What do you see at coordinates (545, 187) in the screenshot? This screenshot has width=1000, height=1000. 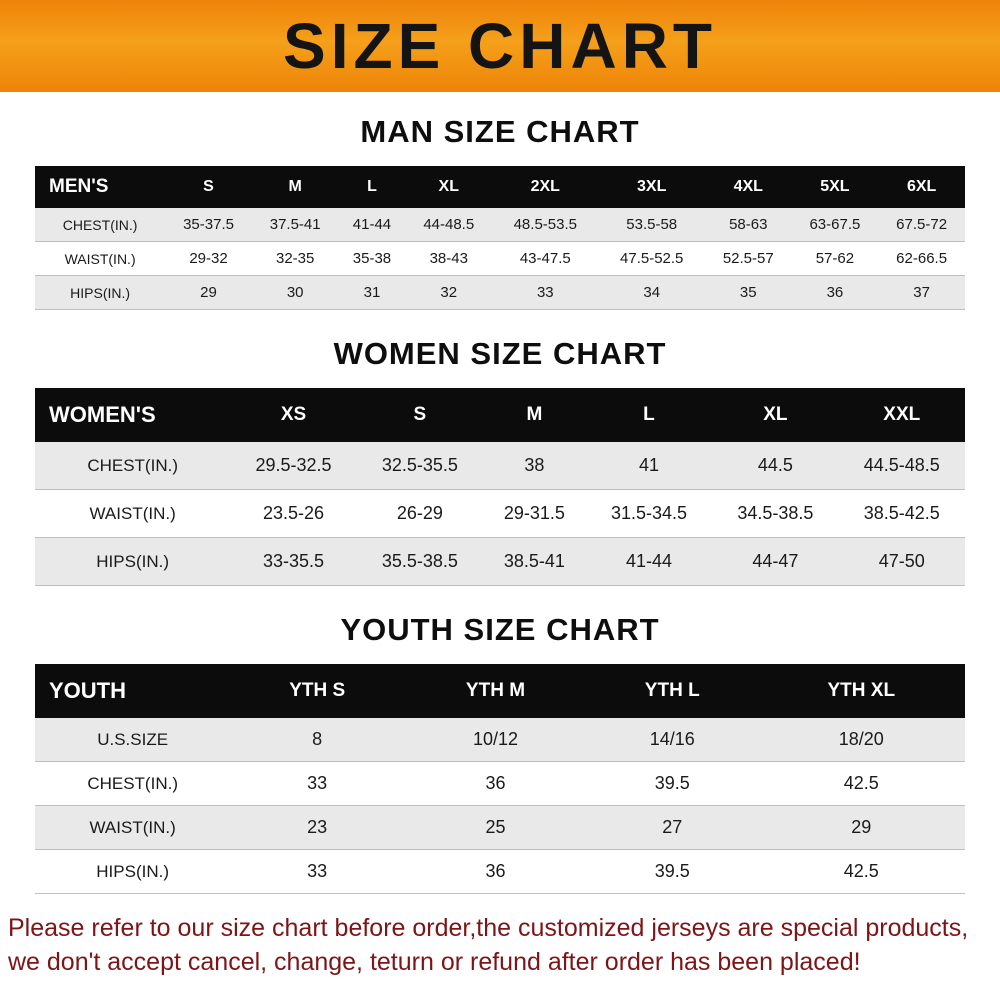 I see `mens-size-header: 2XL` at bounding box center [545, 187].